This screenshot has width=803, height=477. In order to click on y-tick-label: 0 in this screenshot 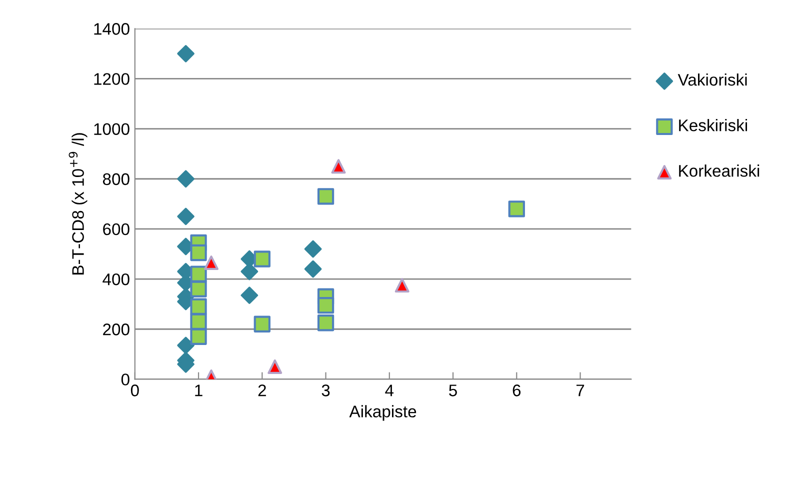, I will do `click(125, 380)`.